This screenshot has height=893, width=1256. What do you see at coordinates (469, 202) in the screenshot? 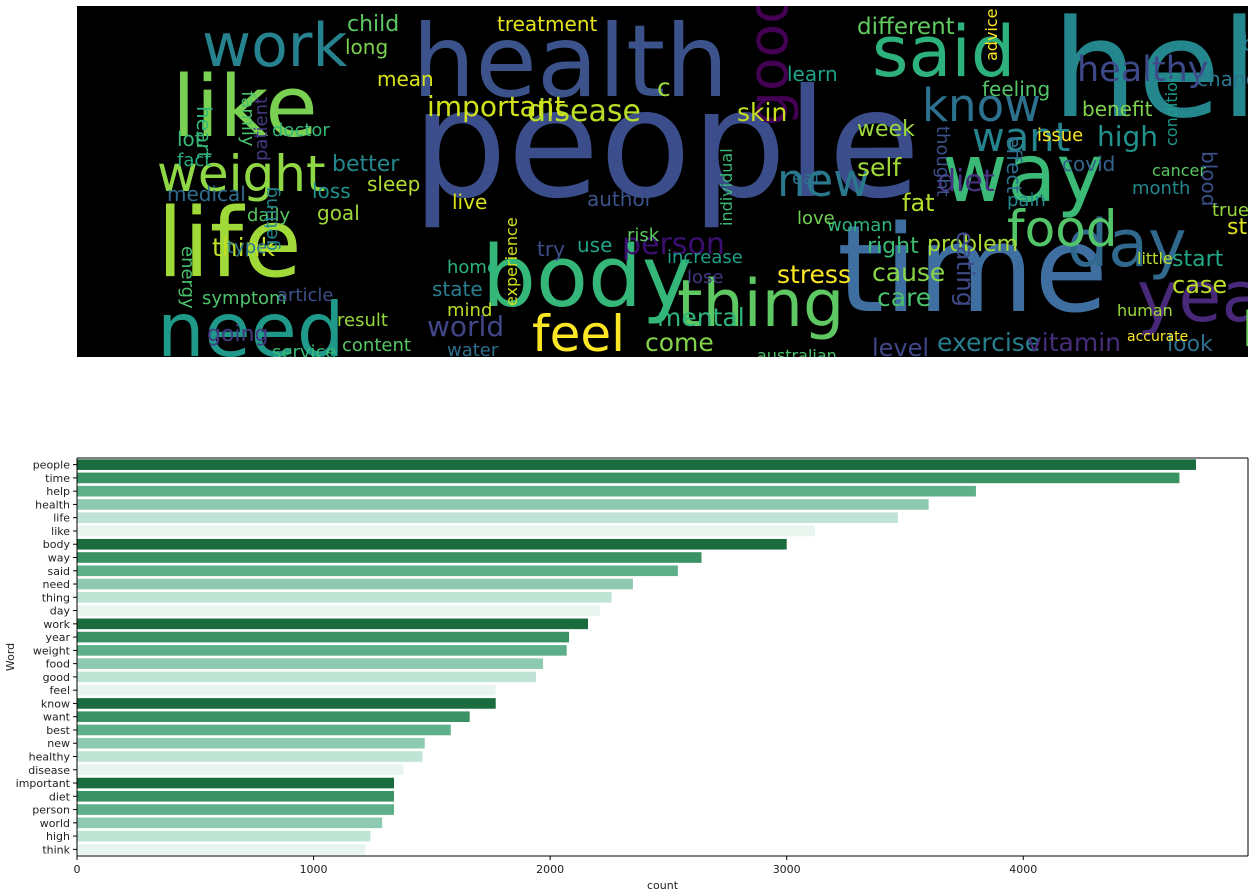
I see `cloud-word: live` at bounding box center [469, 202].